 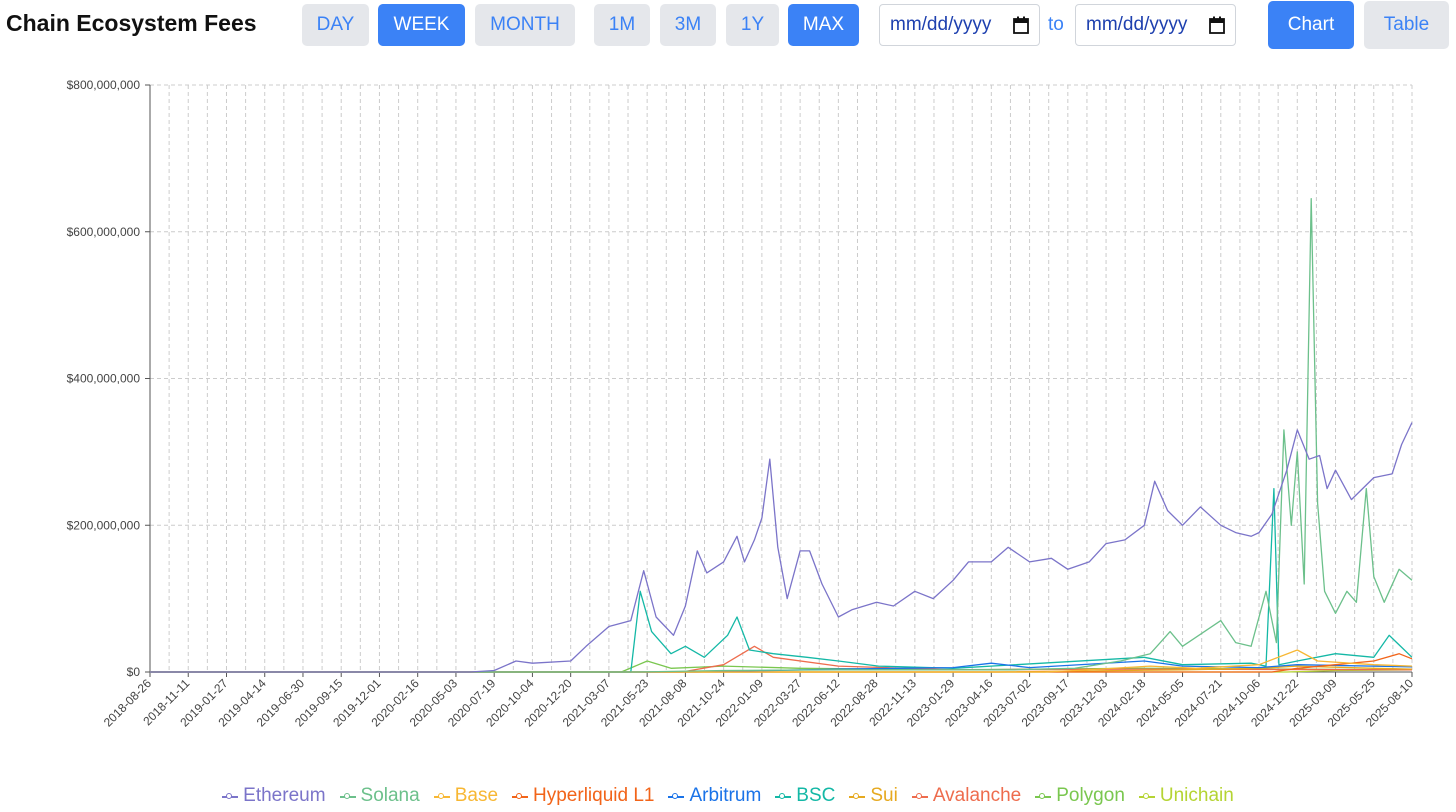 I want to click on start-date-input: mm/dd/yyyy, so click(x=959, y=25).